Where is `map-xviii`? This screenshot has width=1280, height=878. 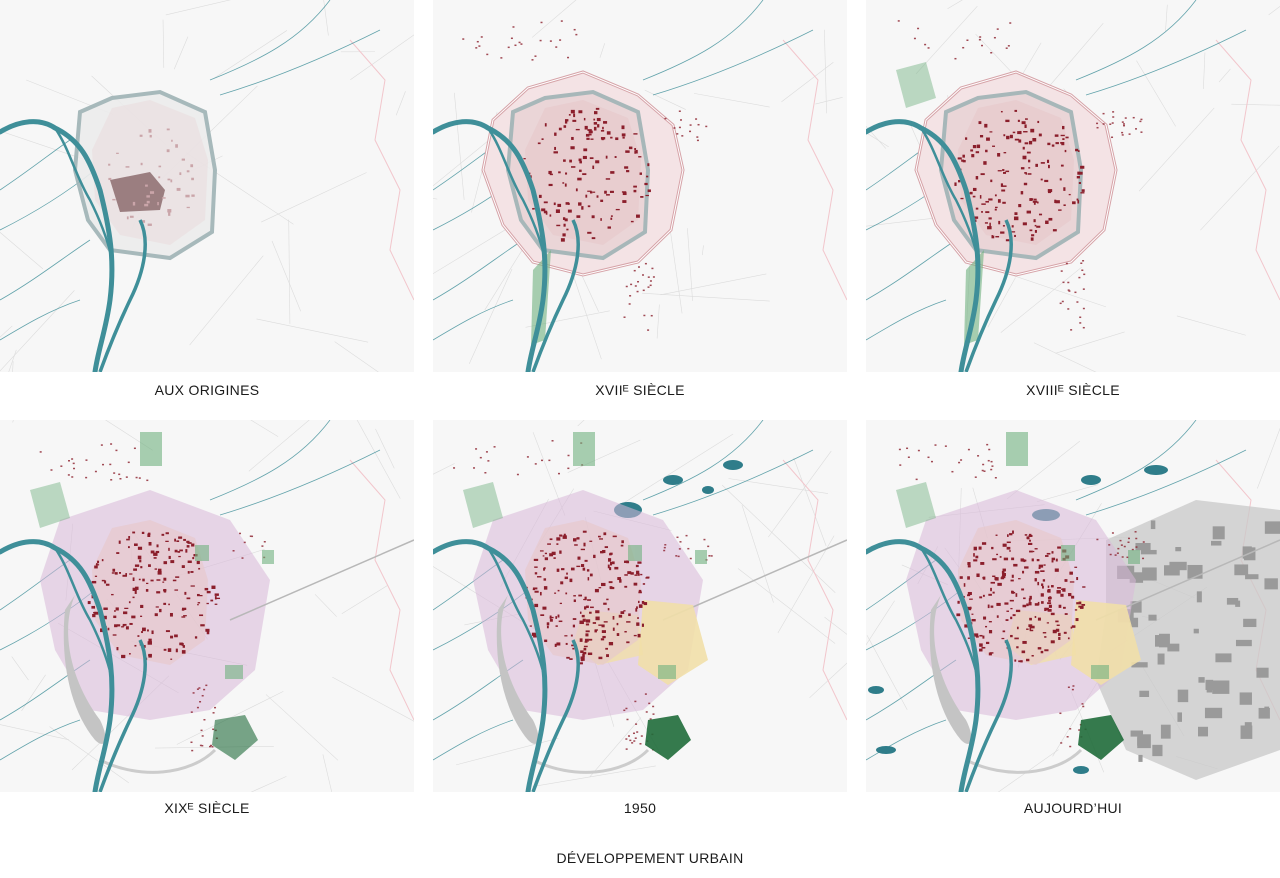 map-xviii is located at coordinates (1073, 186).